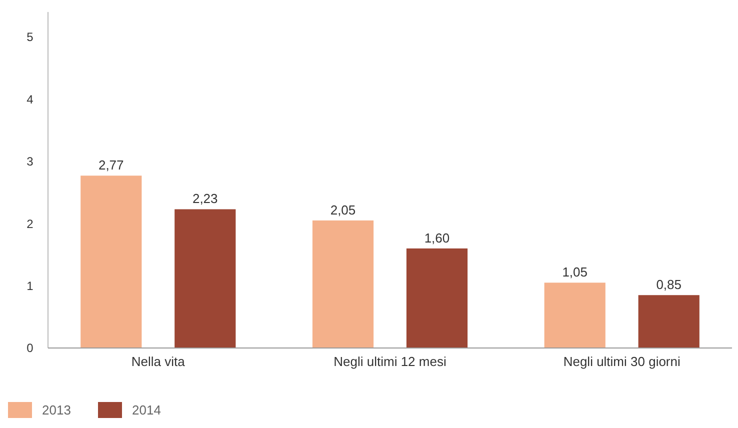  Describe the element at coordinates (30, 99) in the screenshot. I see `y-tick-label: 4` at that location.